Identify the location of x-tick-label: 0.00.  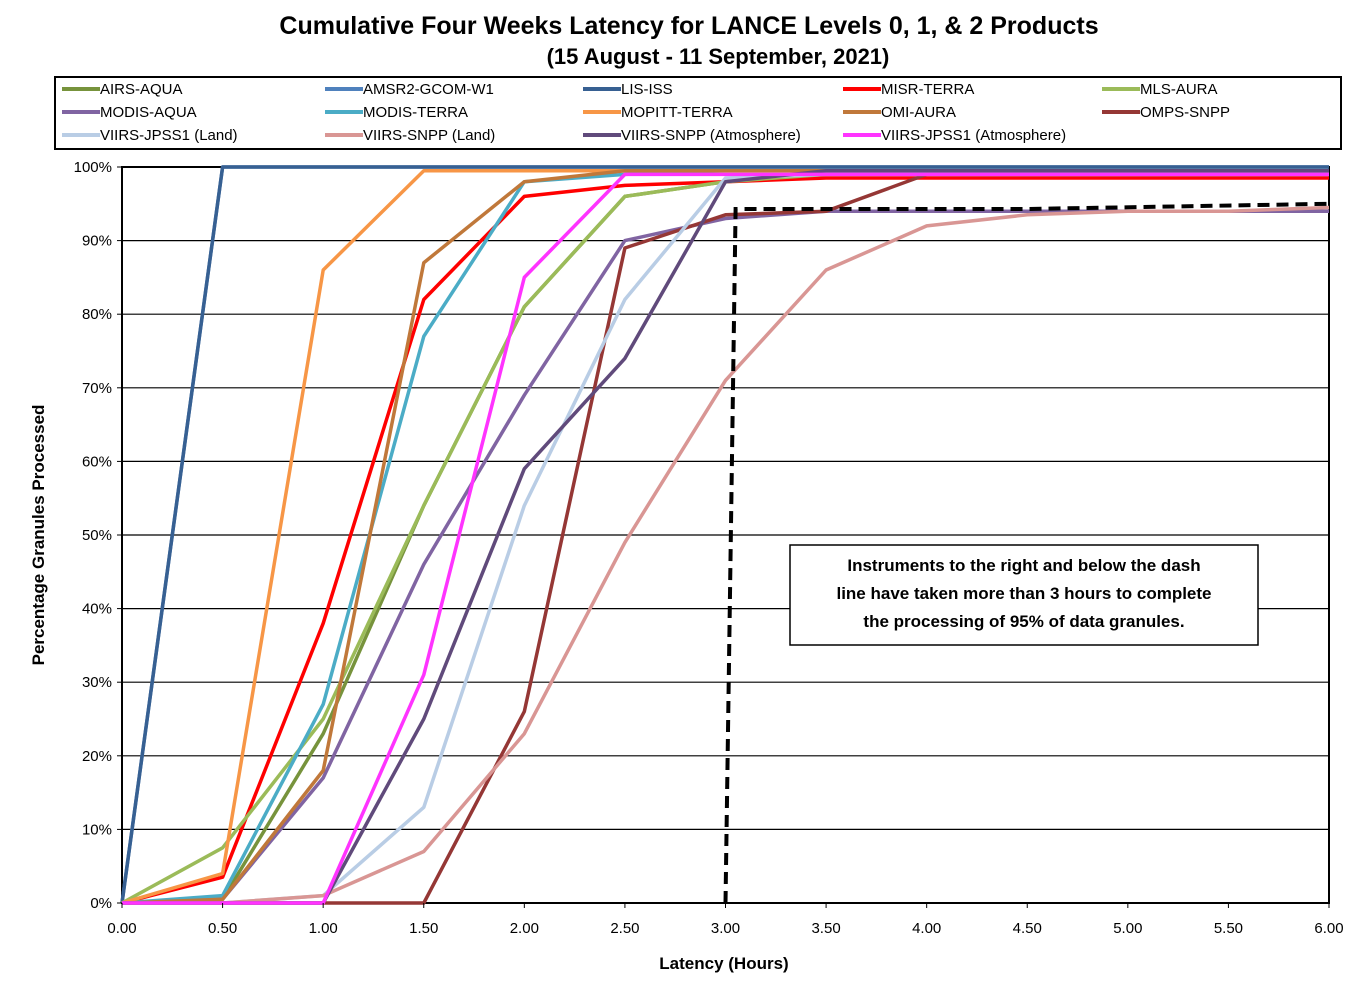
(121, 928).